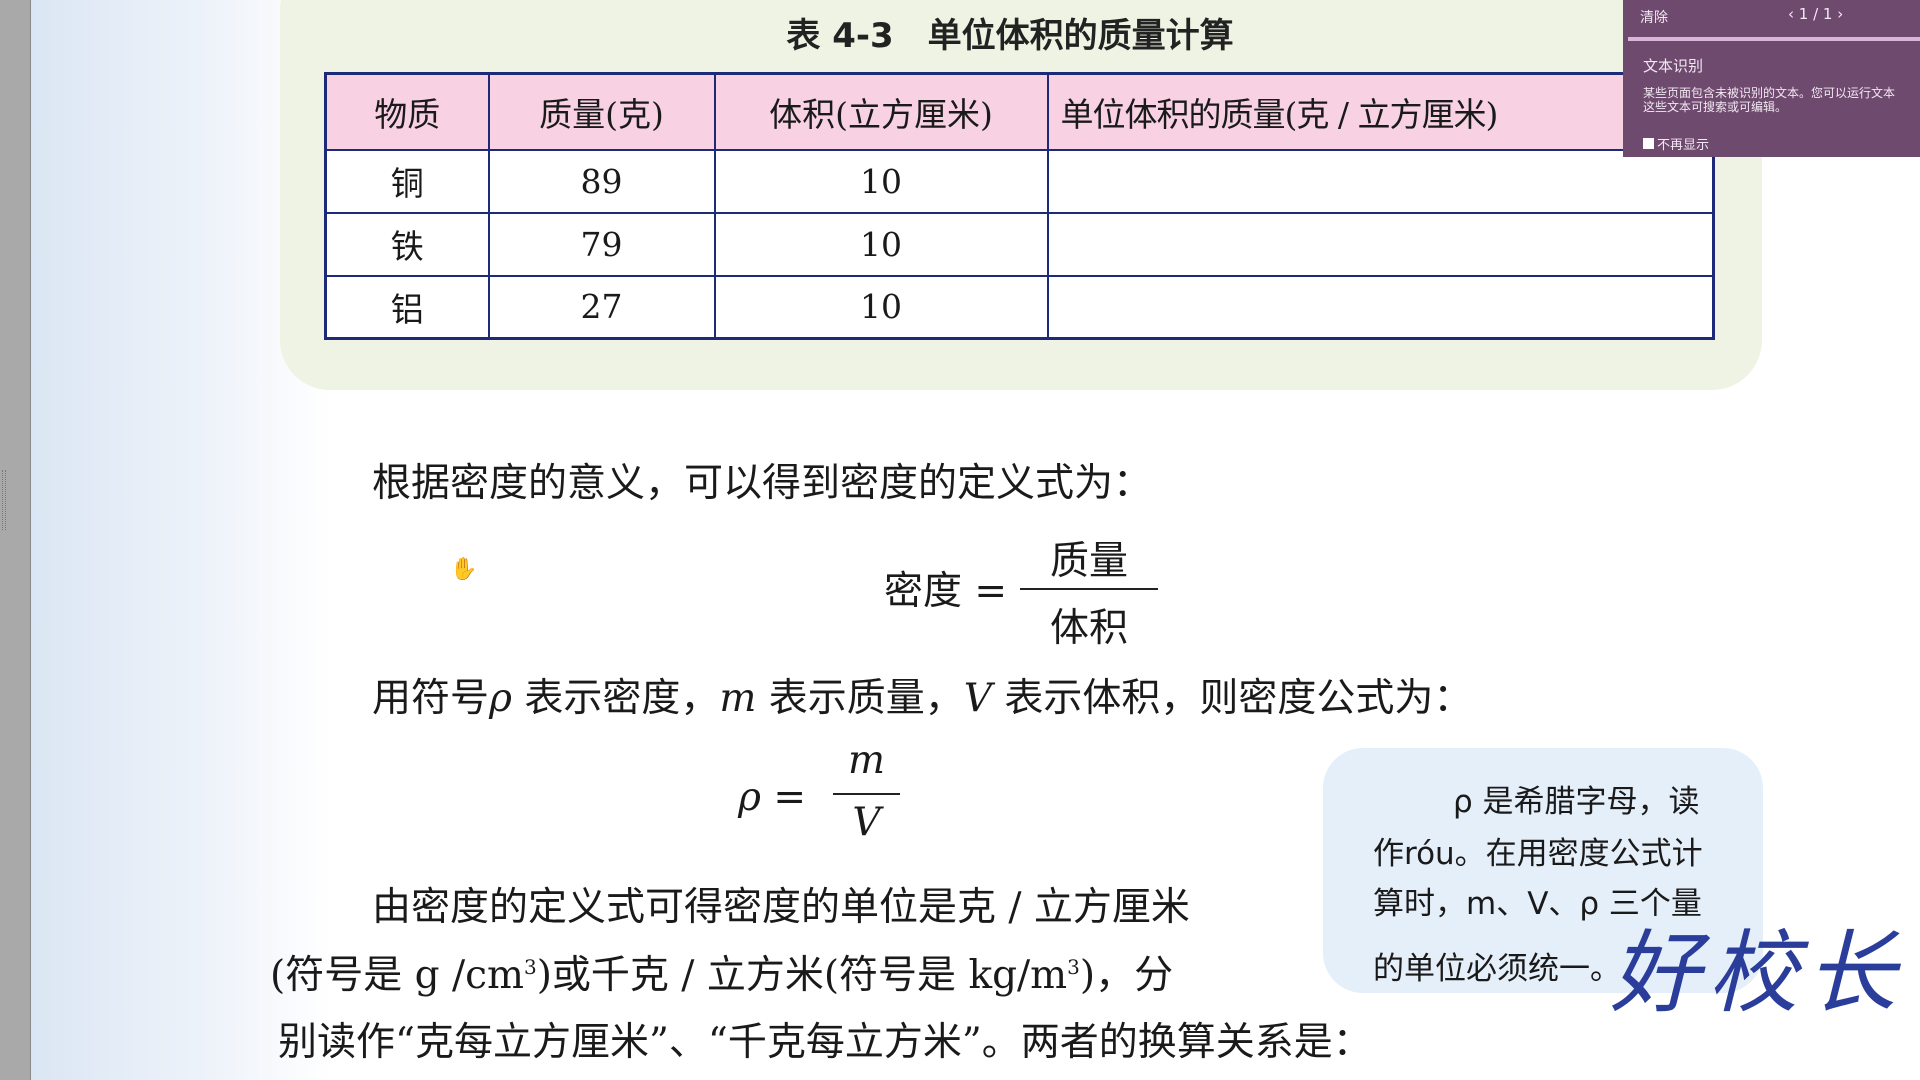 This screenshot has height=1080, width=1920. Describe the element at coordinates (762, 483) in the screenshot. I see `definition-intro: 根据密度的意义，可以得到密度的定义式为：` at that location.